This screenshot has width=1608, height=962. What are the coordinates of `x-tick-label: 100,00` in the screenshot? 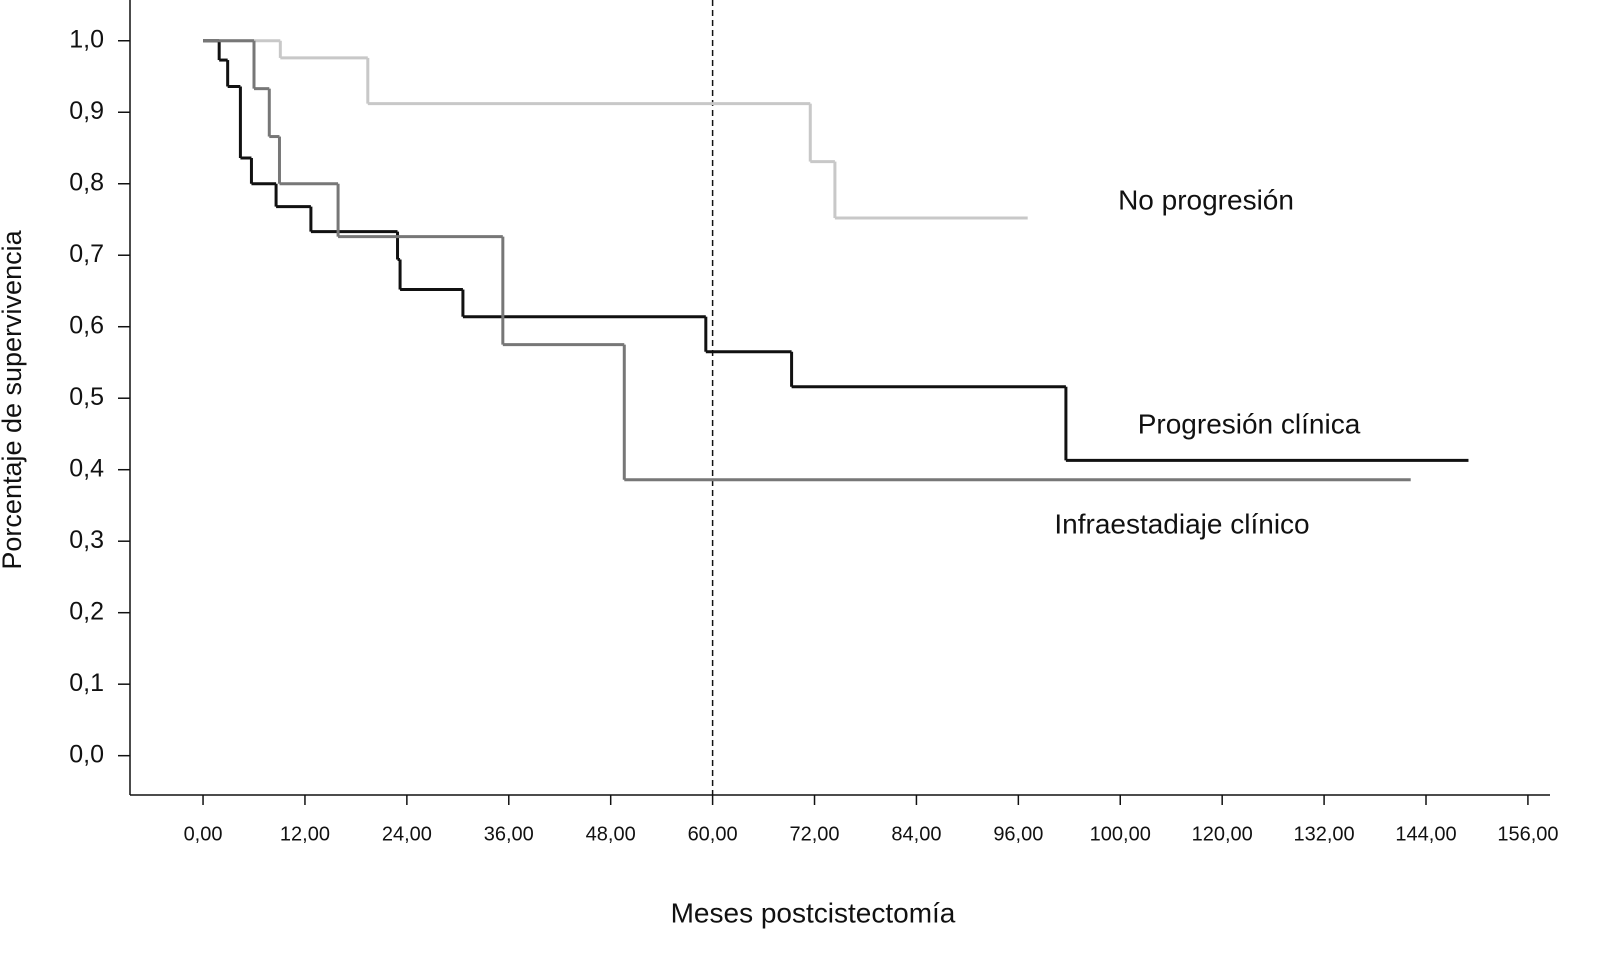 It's located at (1120, 834).